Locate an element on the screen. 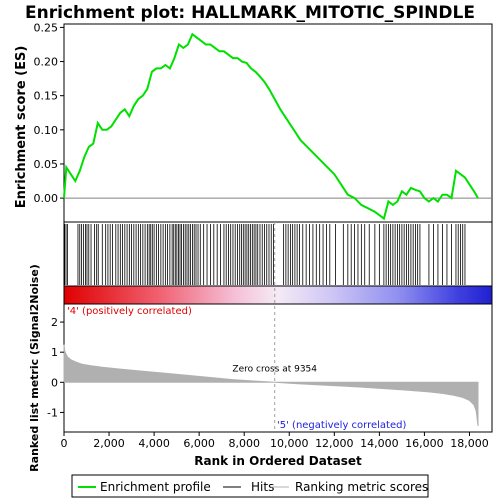 The image size is (500, 500). legend-box is located at coordinates (250, 486).